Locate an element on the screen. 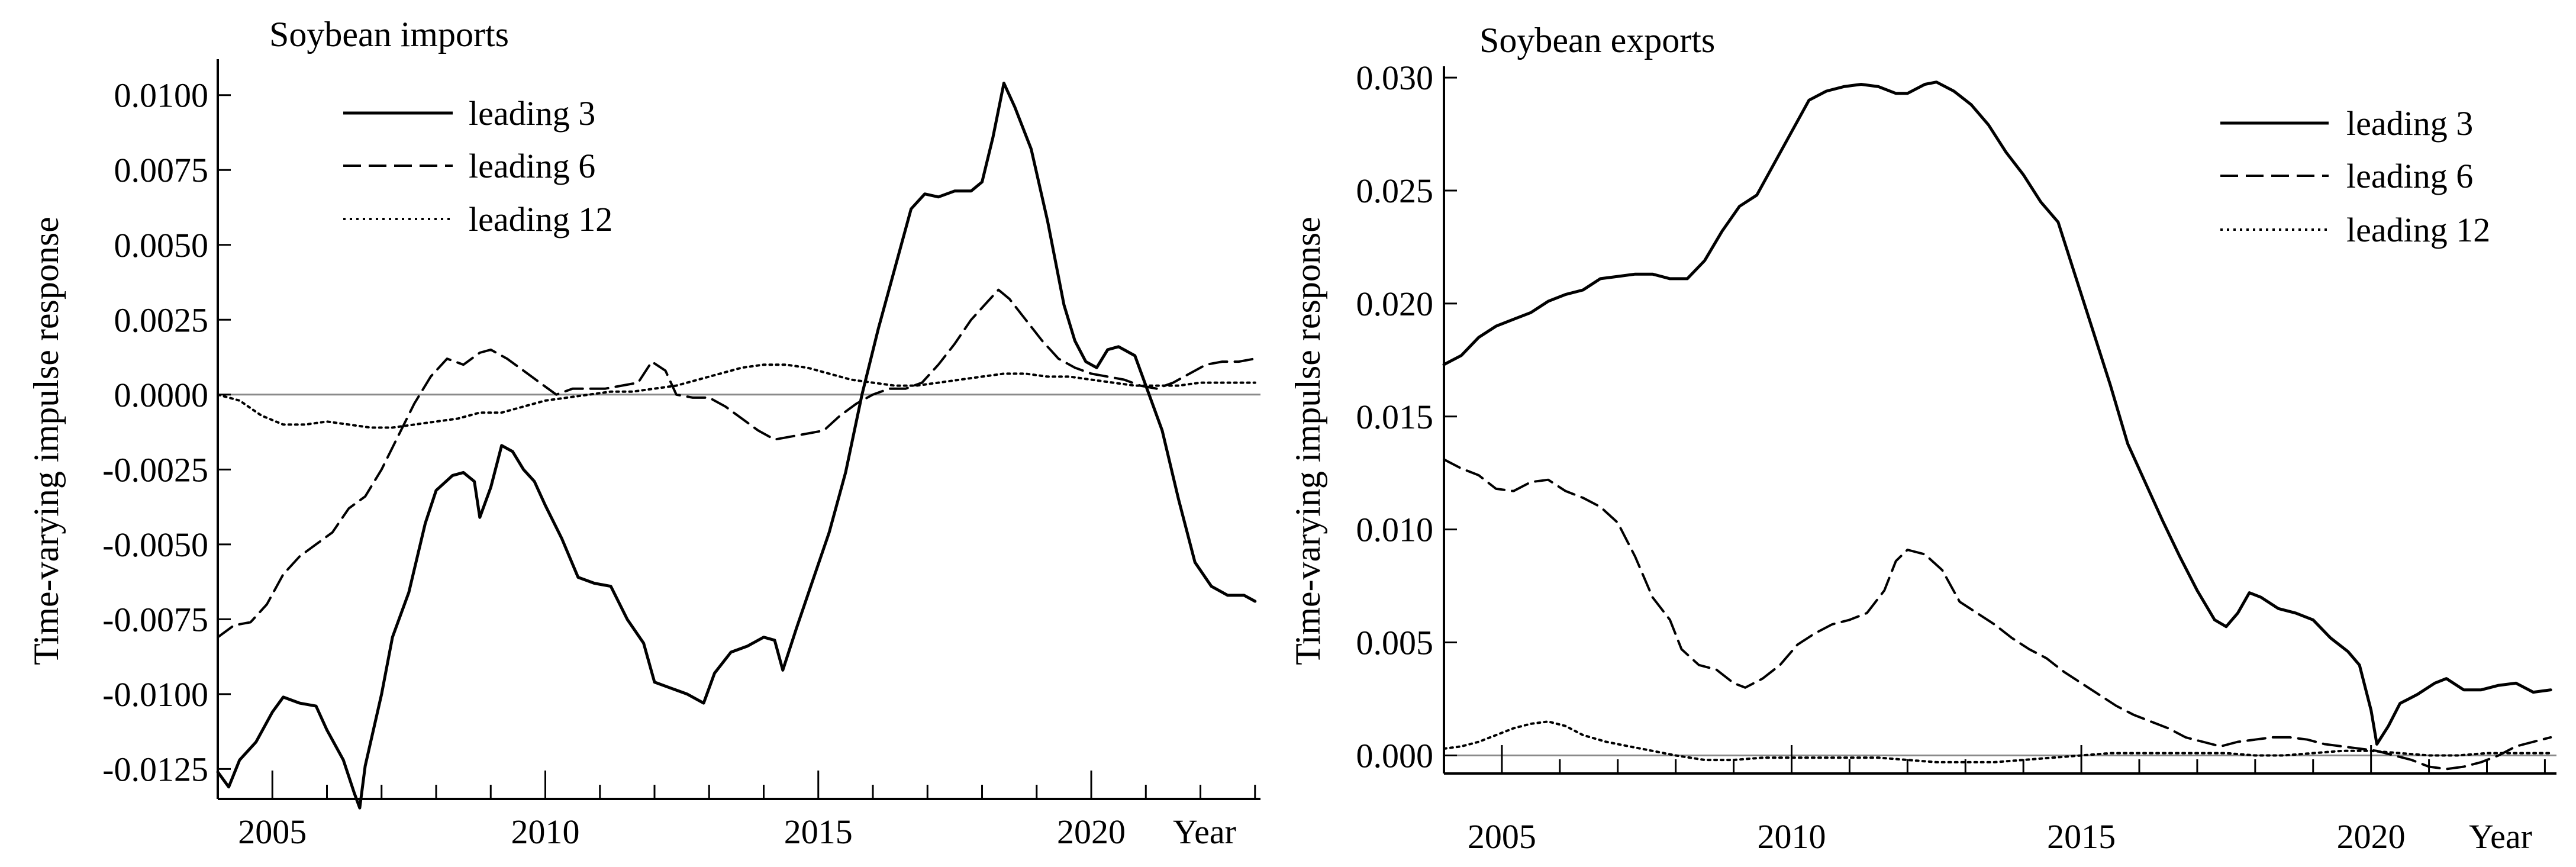 The width and height of the screenshot is (2576, 867). chart-title: Soybean exports is located at coordinates (1597, 40).